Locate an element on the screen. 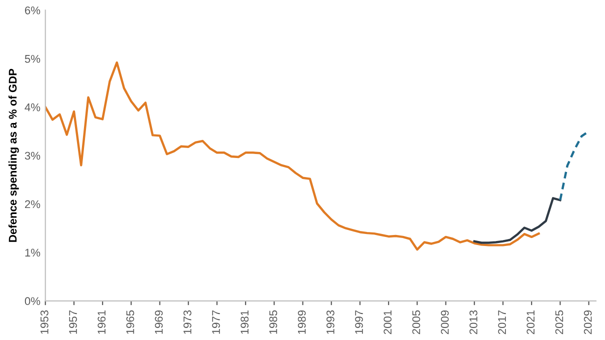 This screenshot has height=340, width=605. x-tick-label: 1973 is located at coordinates (187, 322).